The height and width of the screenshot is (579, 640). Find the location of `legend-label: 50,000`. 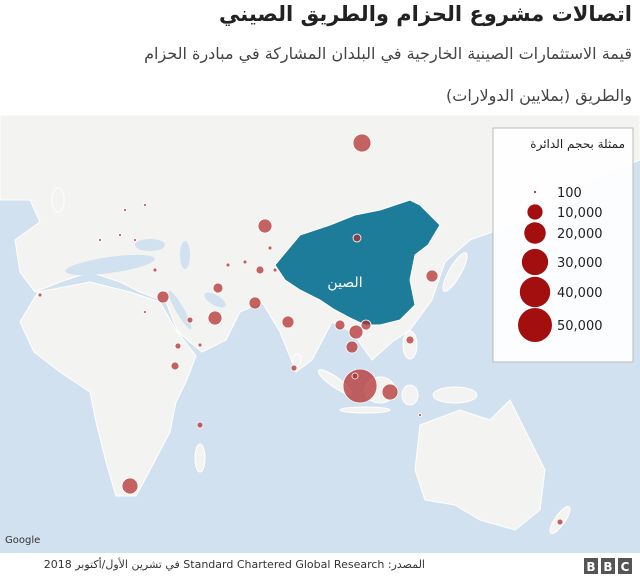

legend-label: 50,000 is located at coordinates (580, 326).